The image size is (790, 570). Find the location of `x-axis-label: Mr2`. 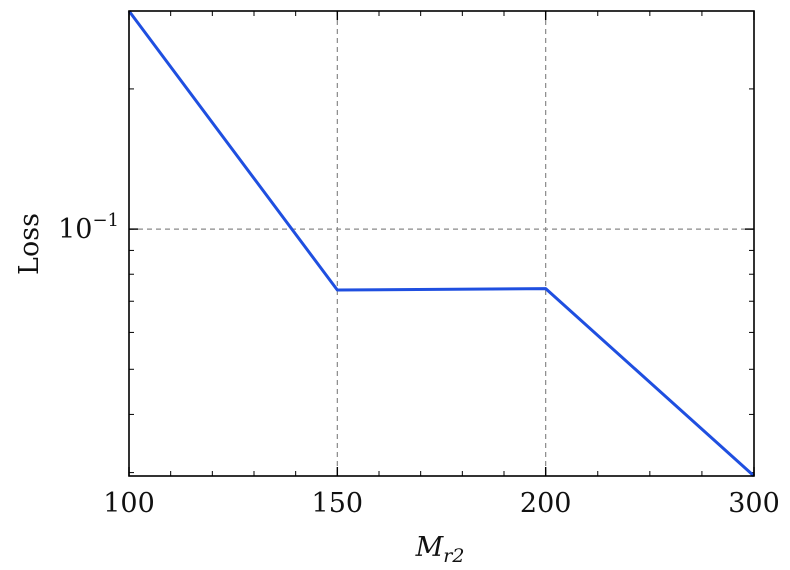

x-axis-label: Mr2 is located at coordinates (440, 549).